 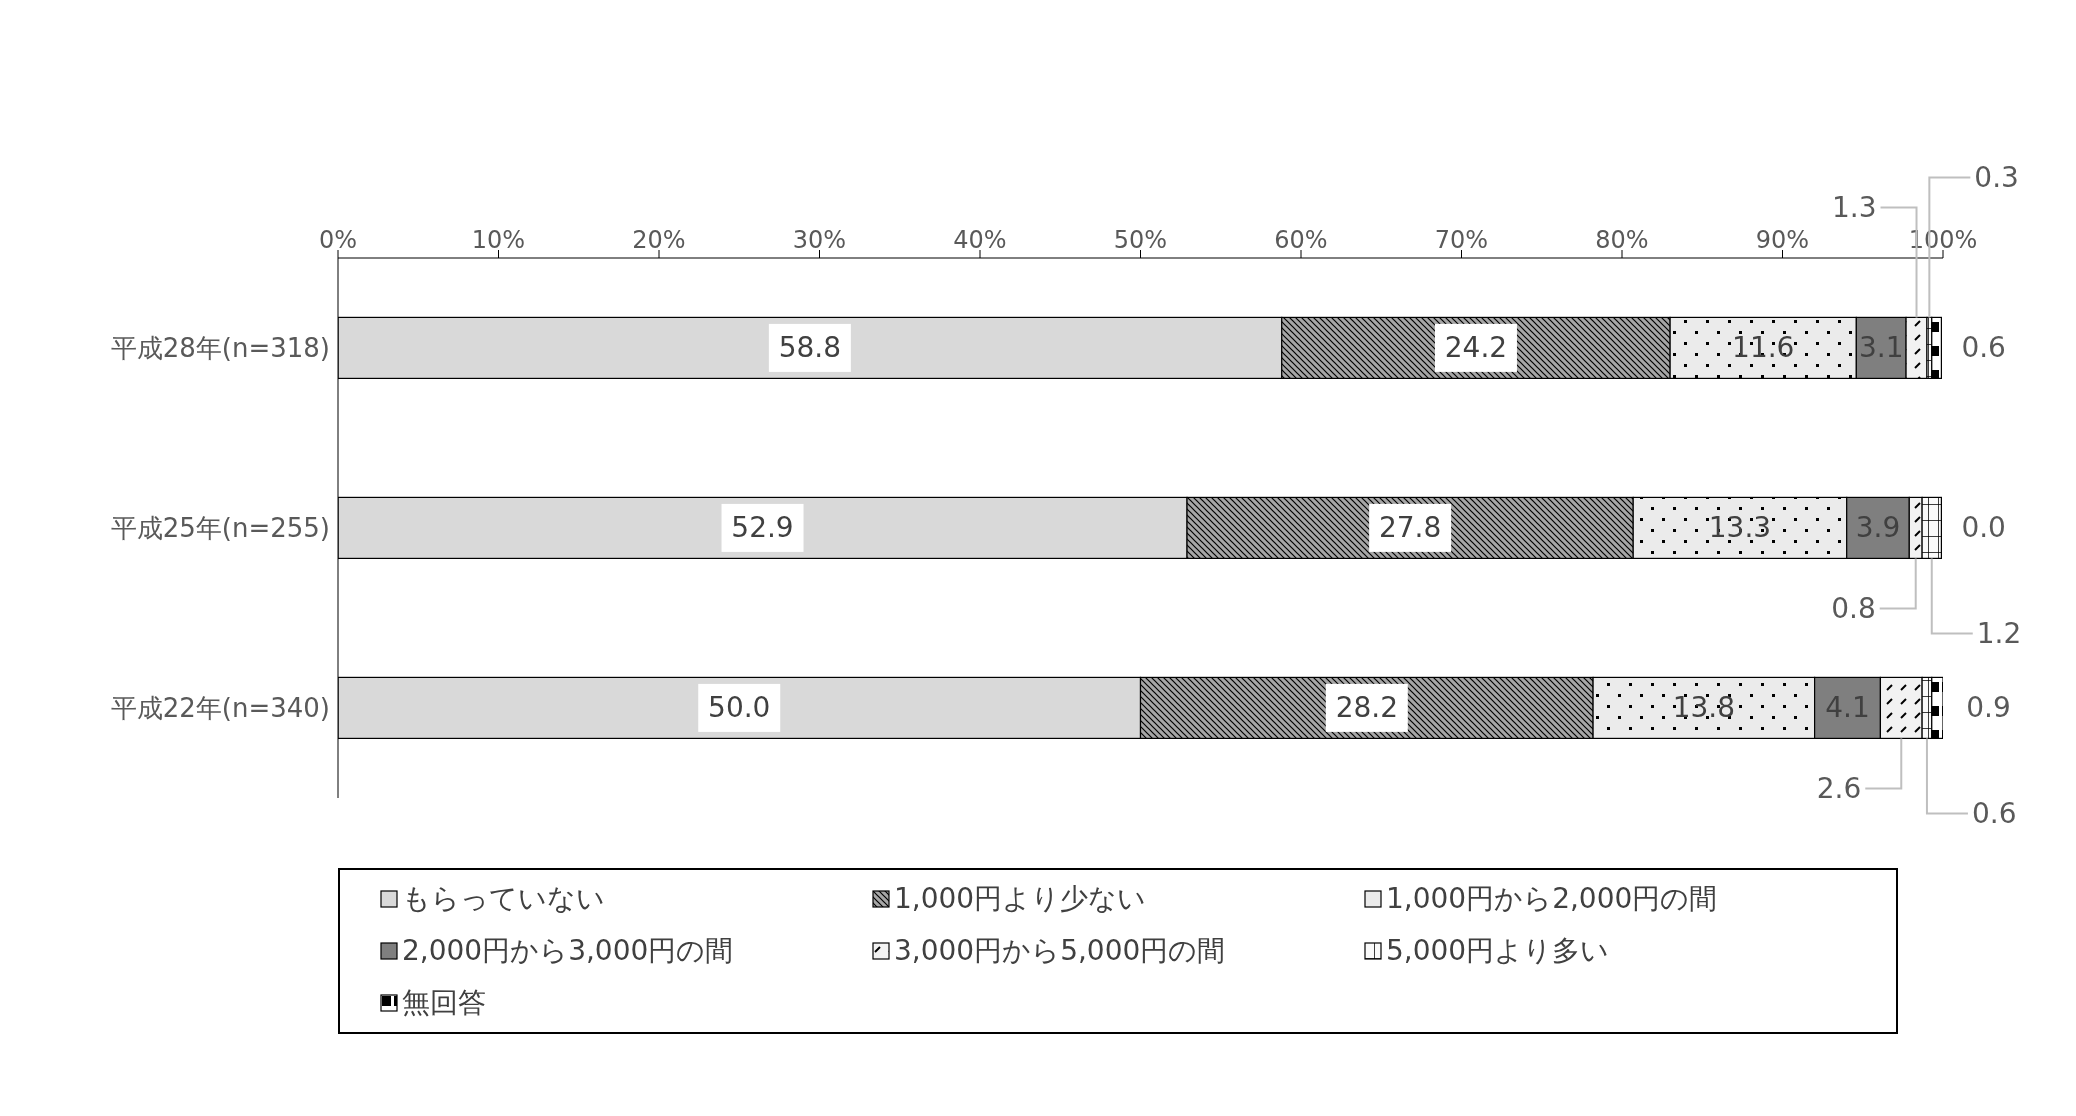 What do you see at coordinates (1461, 240) in the screenshot?
I see `x-tick-label: 70%` at bounding box center [1461, 240].